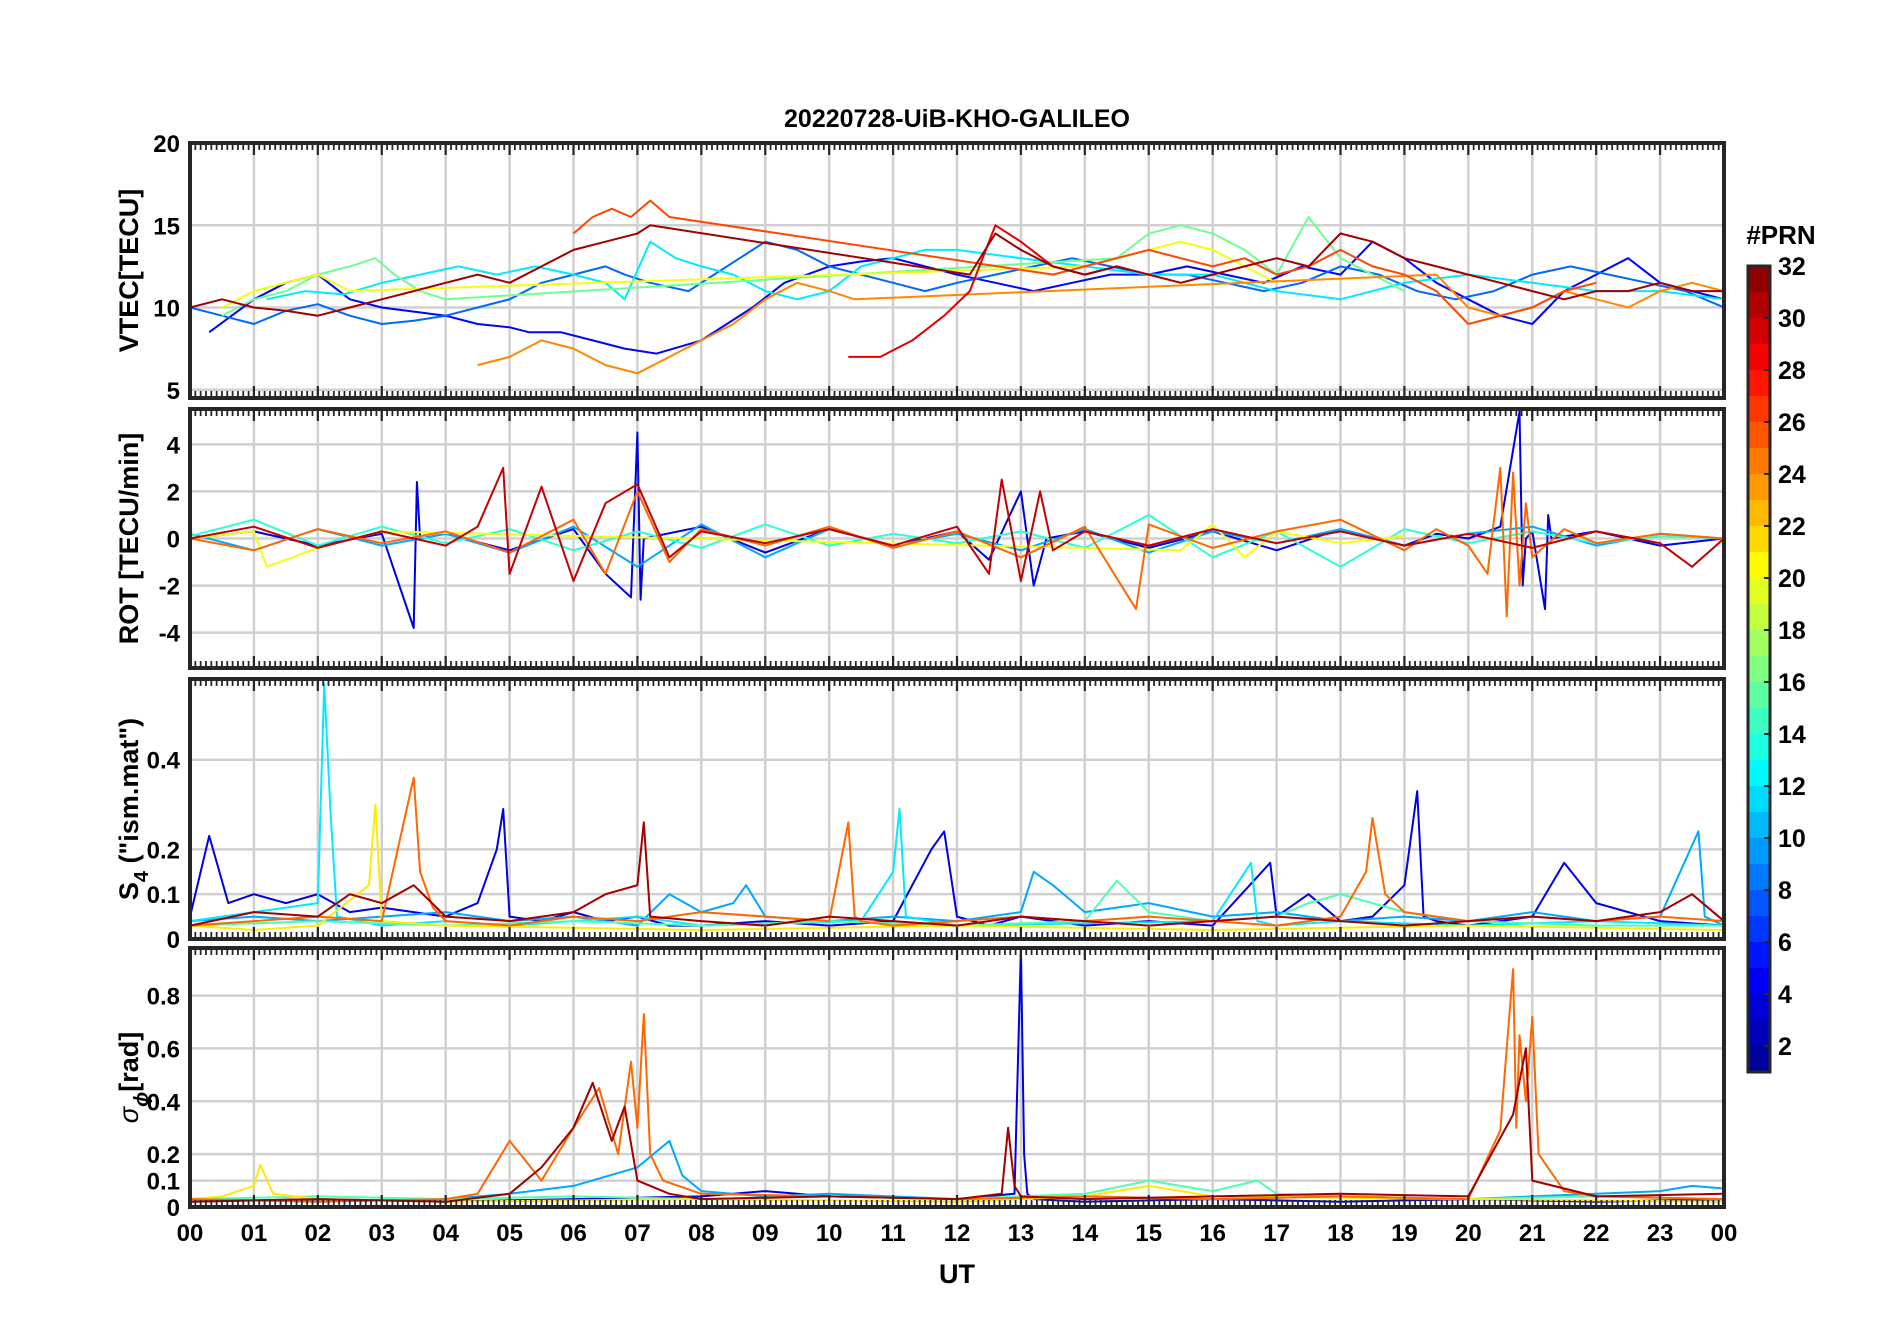 The image size is (1902, 1330). Describe the element at coordinates (166, 144) in the screenshot. I see `y-tick-label: 20` at that location.